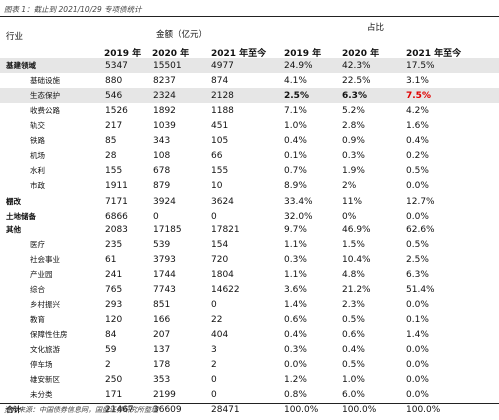 This screenshot has width=499, height=420. Describe the element at coordinates (171, 54) in the screenshot. I see `year-header-amount-2020: 2020 年` at that location.